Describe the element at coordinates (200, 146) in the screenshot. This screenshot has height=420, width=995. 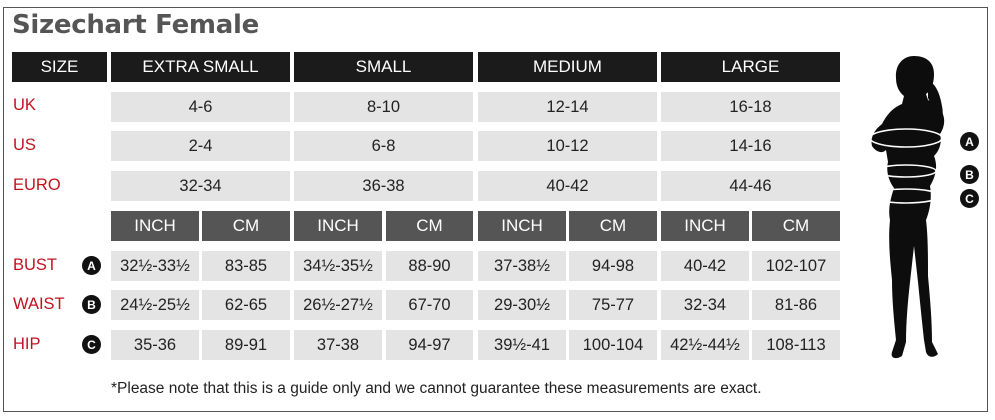
I see `region-value: 2-4` at that location.